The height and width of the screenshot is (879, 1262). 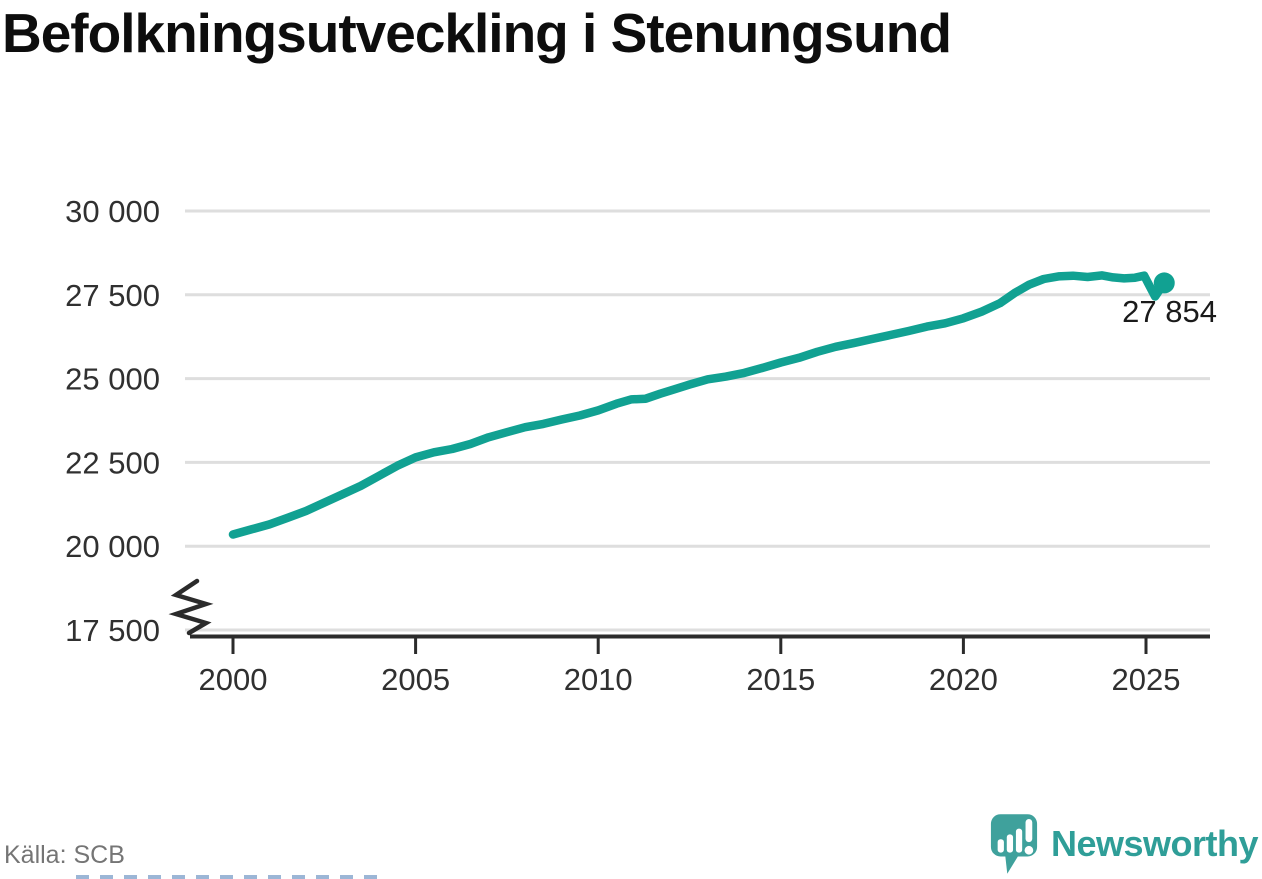 I want to click on x-tick-label: 2005, so click(x=415, y=679).